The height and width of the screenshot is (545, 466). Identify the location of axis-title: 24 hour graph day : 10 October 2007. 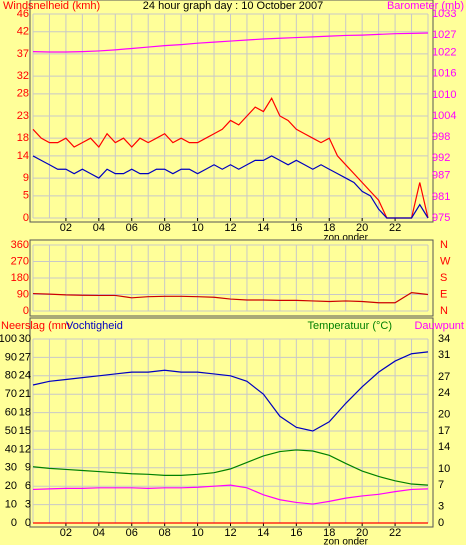
(233, 6).